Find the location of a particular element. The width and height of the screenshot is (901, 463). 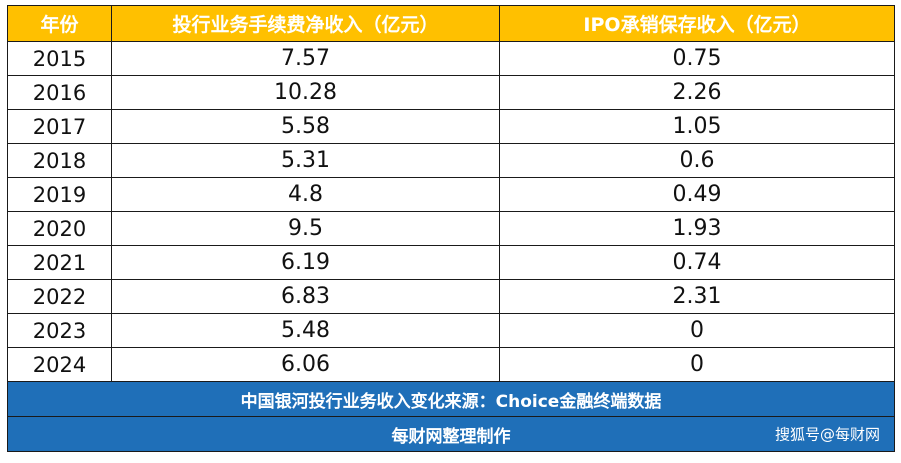

table-row: 2020 9.5 1.93 is located at coordinates (451, 228).